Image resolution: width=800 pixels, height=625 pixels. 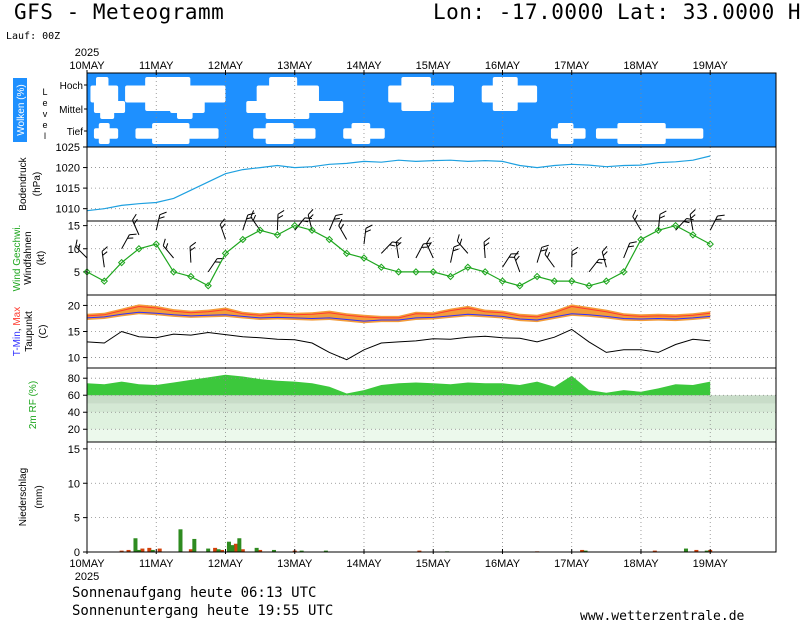 I want to click on axis-label-text: Wolken (%), so click(x=21, y=110).